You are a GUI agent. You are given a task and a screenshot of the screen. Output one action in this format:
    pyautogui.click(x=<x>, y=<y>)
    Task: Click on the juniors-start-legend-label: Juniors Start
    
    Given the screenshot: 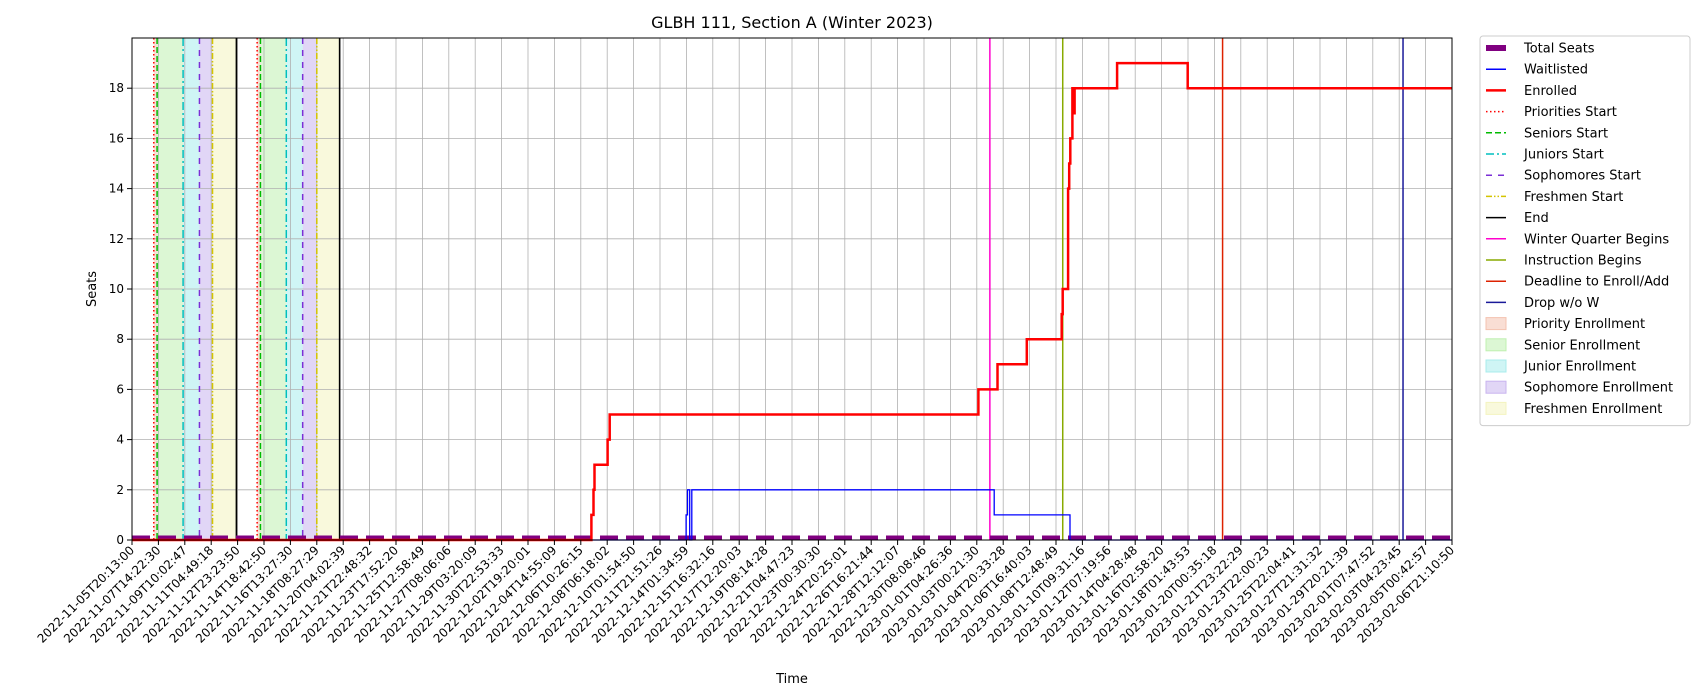 What is the action you would take?
    pyautogui.click(x=1563, y=155)
    